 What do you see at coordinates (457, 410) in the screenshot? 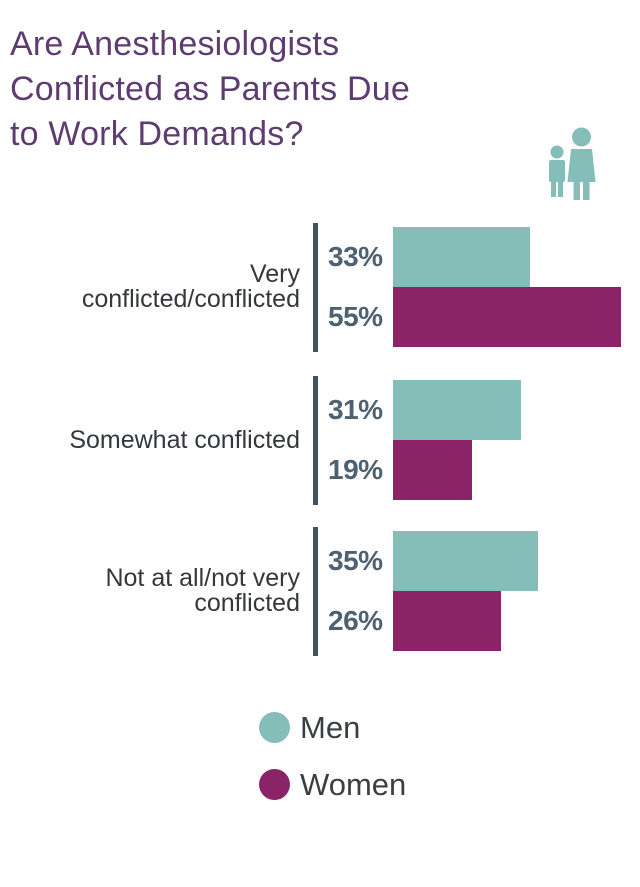
I see `bar-men-somewhat-conflicted` at bounding box center [457, 410].